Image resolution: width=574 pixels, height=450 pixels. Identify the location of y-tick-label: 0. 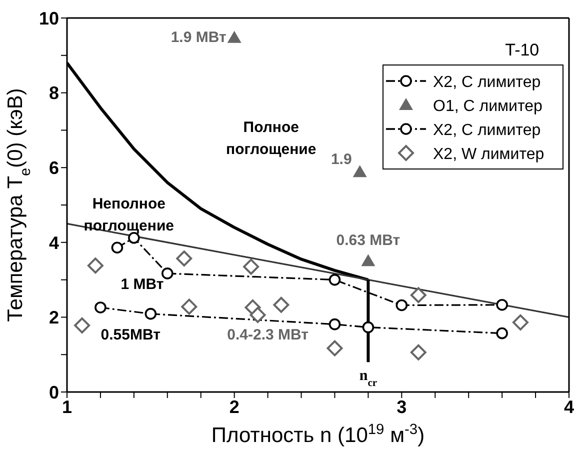
(53, 392).